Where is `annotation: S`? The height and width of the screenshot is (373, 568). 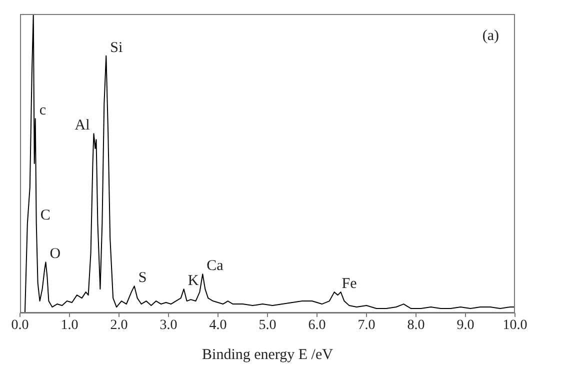 annotation: S is located at coordinates (142, 278).